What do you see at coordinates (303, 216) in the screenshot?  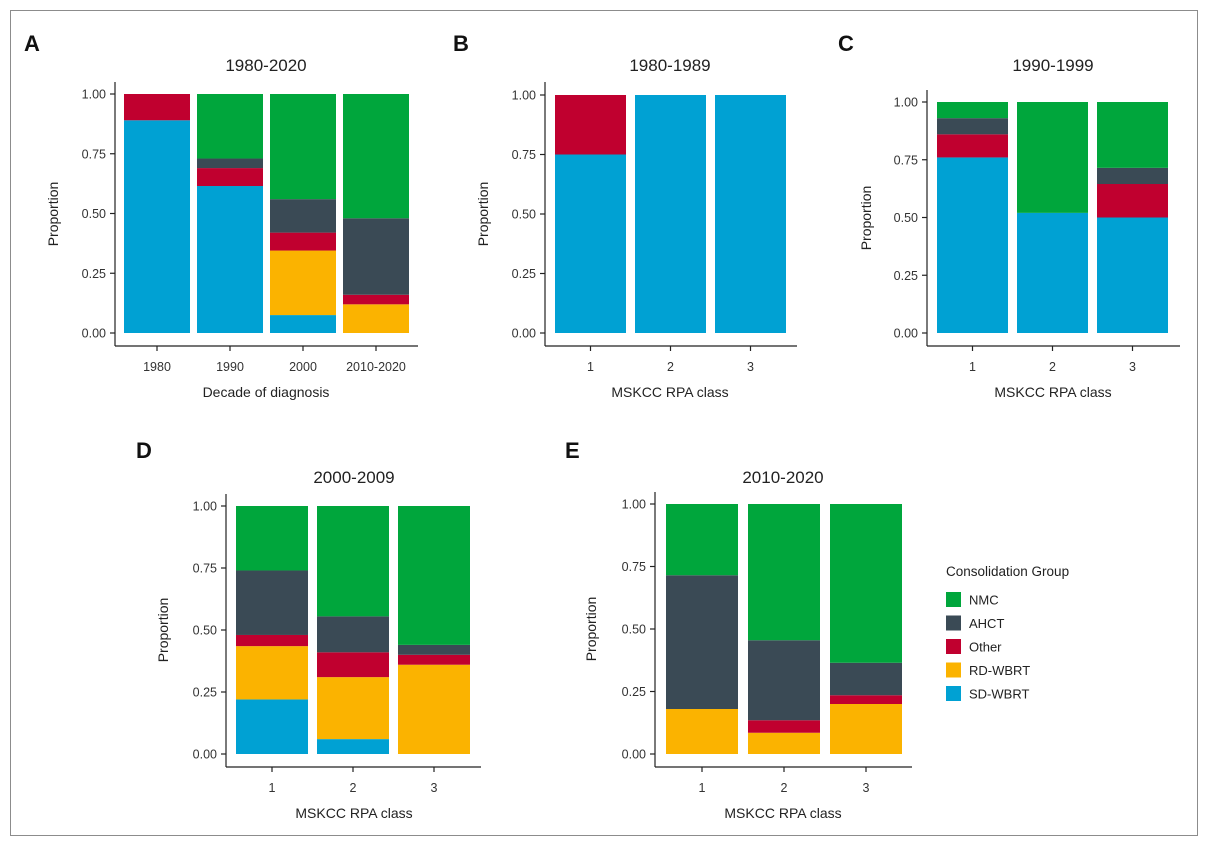 I see `bar-segment-ahct-2000` at bounding box center [303, 216].